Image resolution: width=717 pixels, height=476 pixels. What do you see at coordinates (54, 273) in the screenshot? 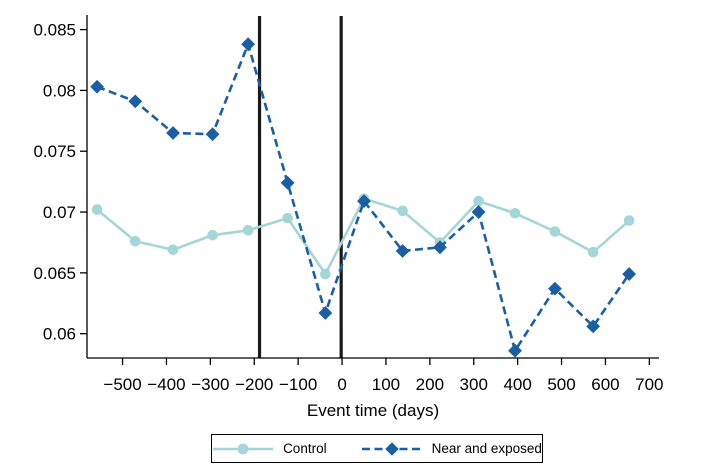
I see `y-tick-label: 0.065` at bounding box center [54, 273].